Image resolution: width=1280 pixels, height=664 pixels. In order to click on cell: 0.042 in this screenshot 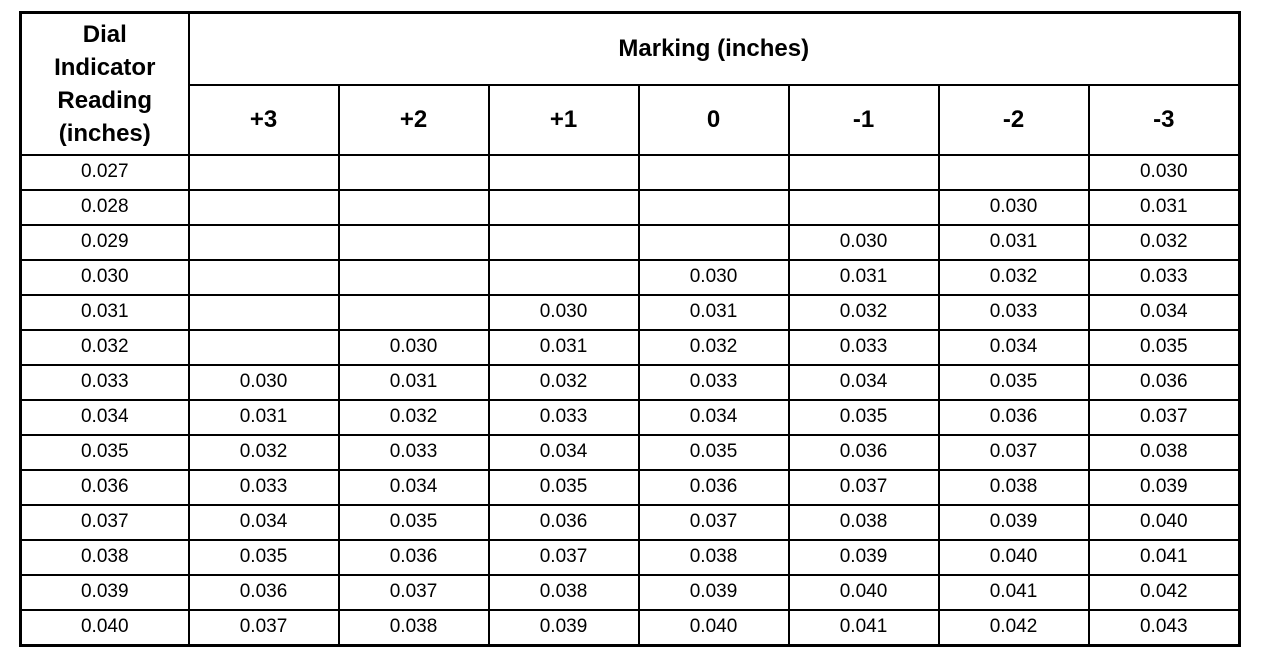, I will do `click(1164, 592)`.